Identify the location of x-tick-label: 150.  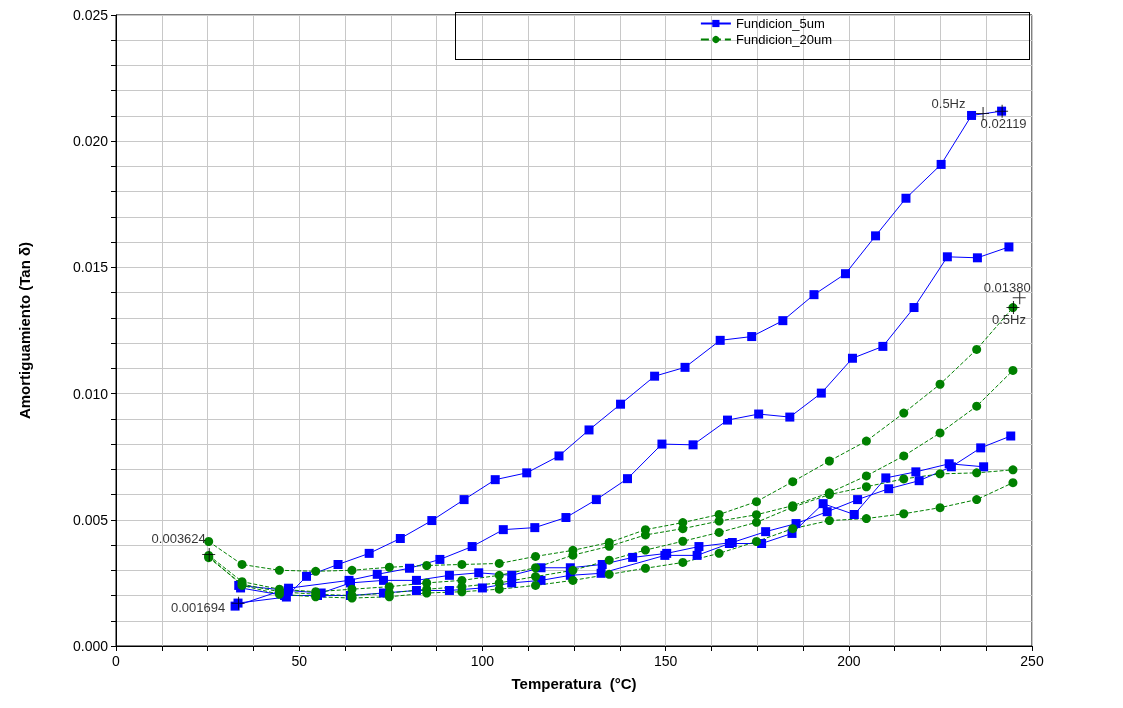
(665, 661).